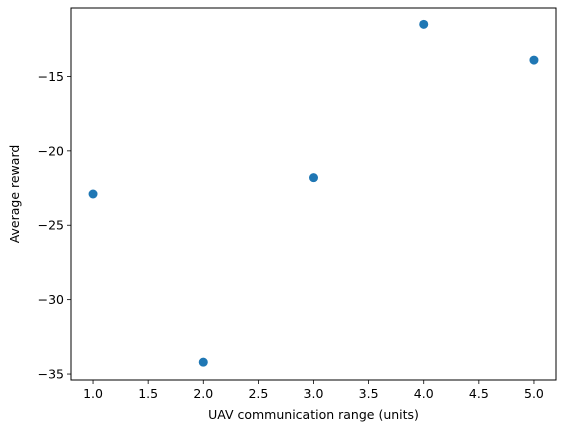 The height and width of the screenshot is (432, 574). Describe the element at coordinates (479, 393) in the screenshot. I see `x-tick-label: 4.5` at that location.